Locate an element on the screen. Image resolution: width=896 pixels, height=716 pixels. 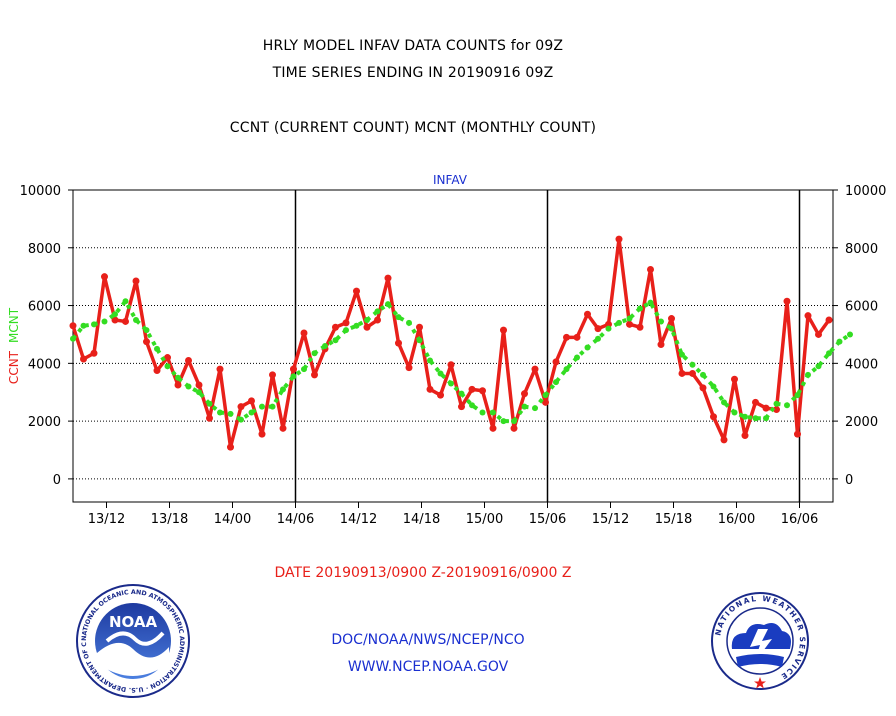
chart-title-line-1: HRLY MODEL INFAV DATA COUNTS for 09Z is located at coordinates (413, 46).